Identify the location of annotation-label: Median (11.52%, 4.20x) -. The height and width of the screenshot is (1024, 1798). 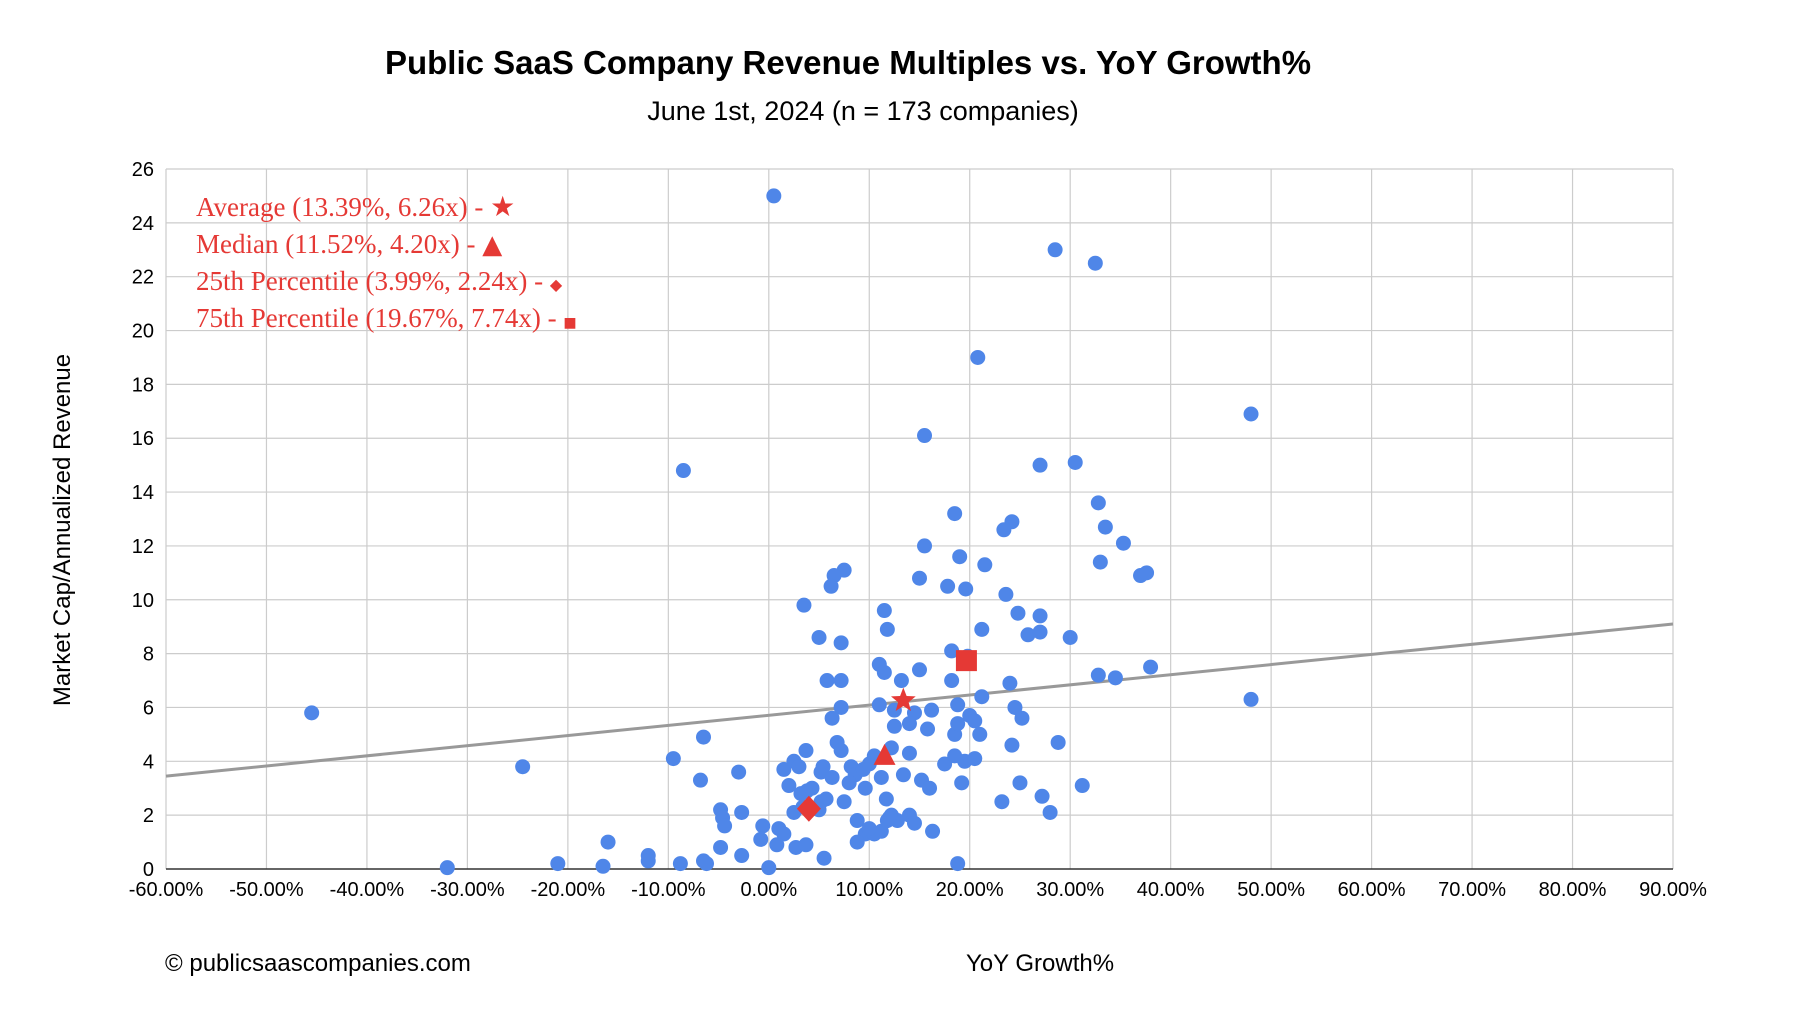
(339, 244).